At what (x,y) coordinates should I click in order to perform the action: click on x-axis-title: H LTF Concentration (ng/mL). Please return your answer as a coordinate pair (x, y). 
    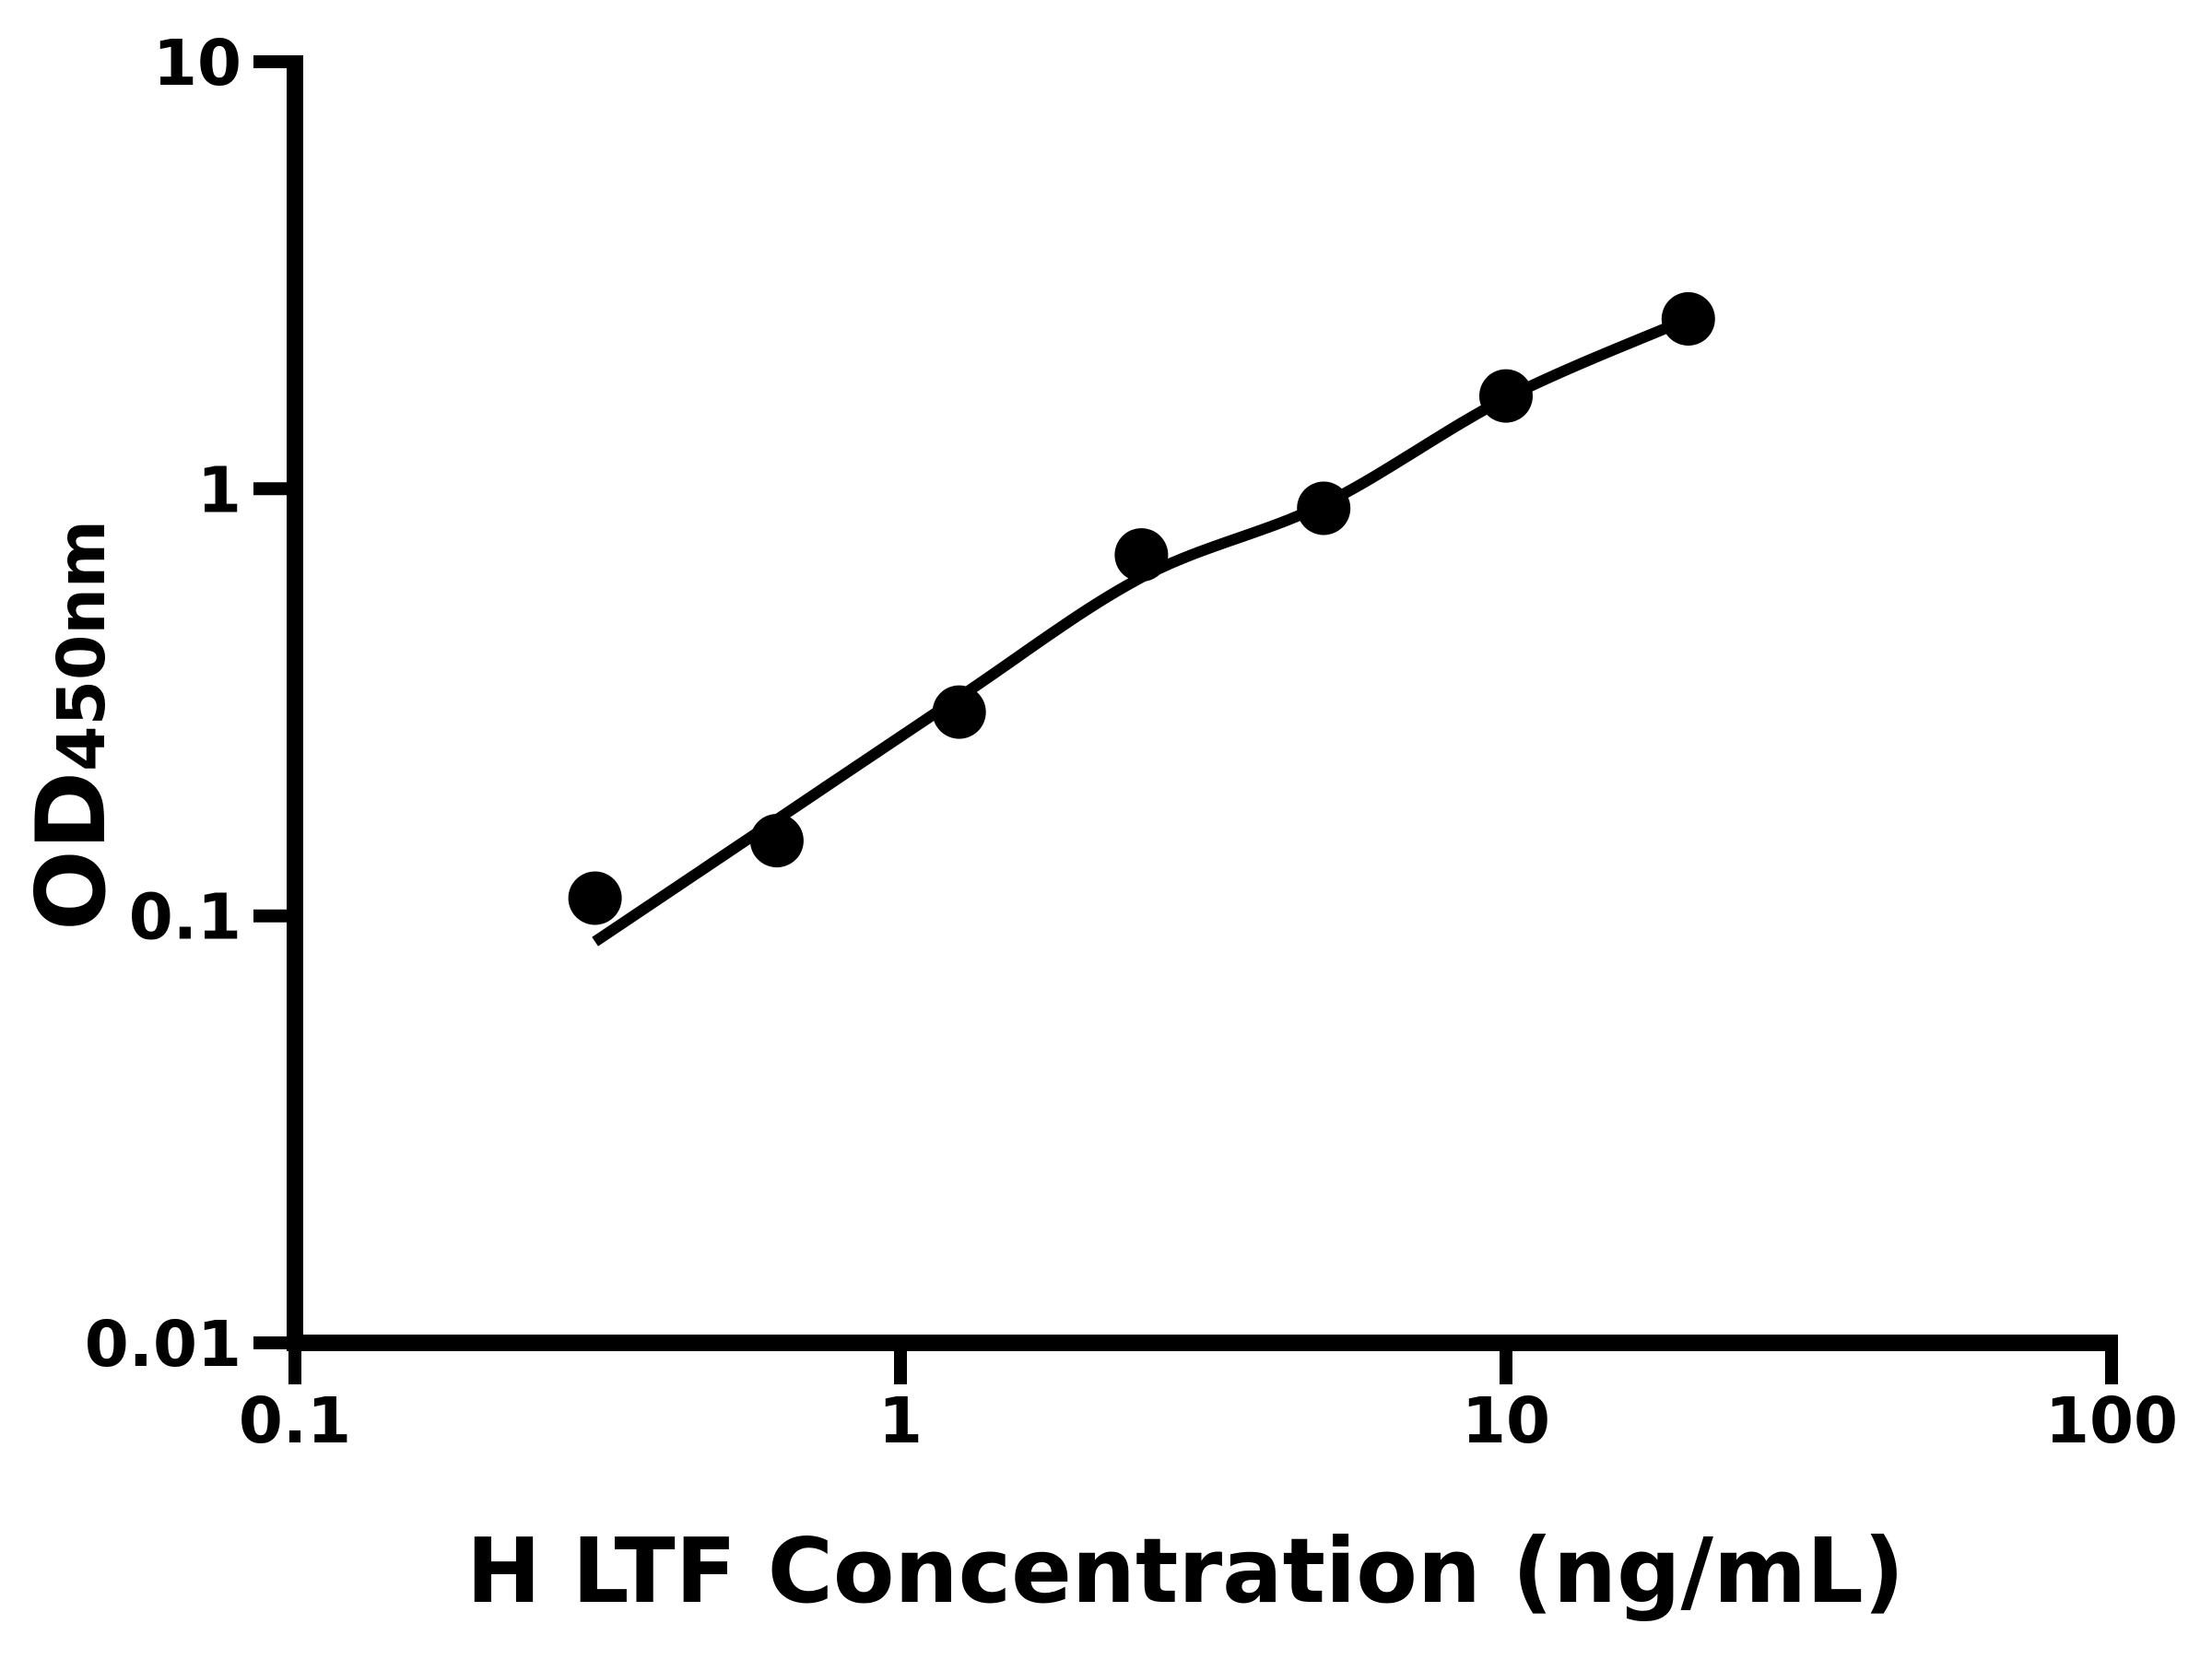
    Looking at the image, I should click on (1185, 1571).